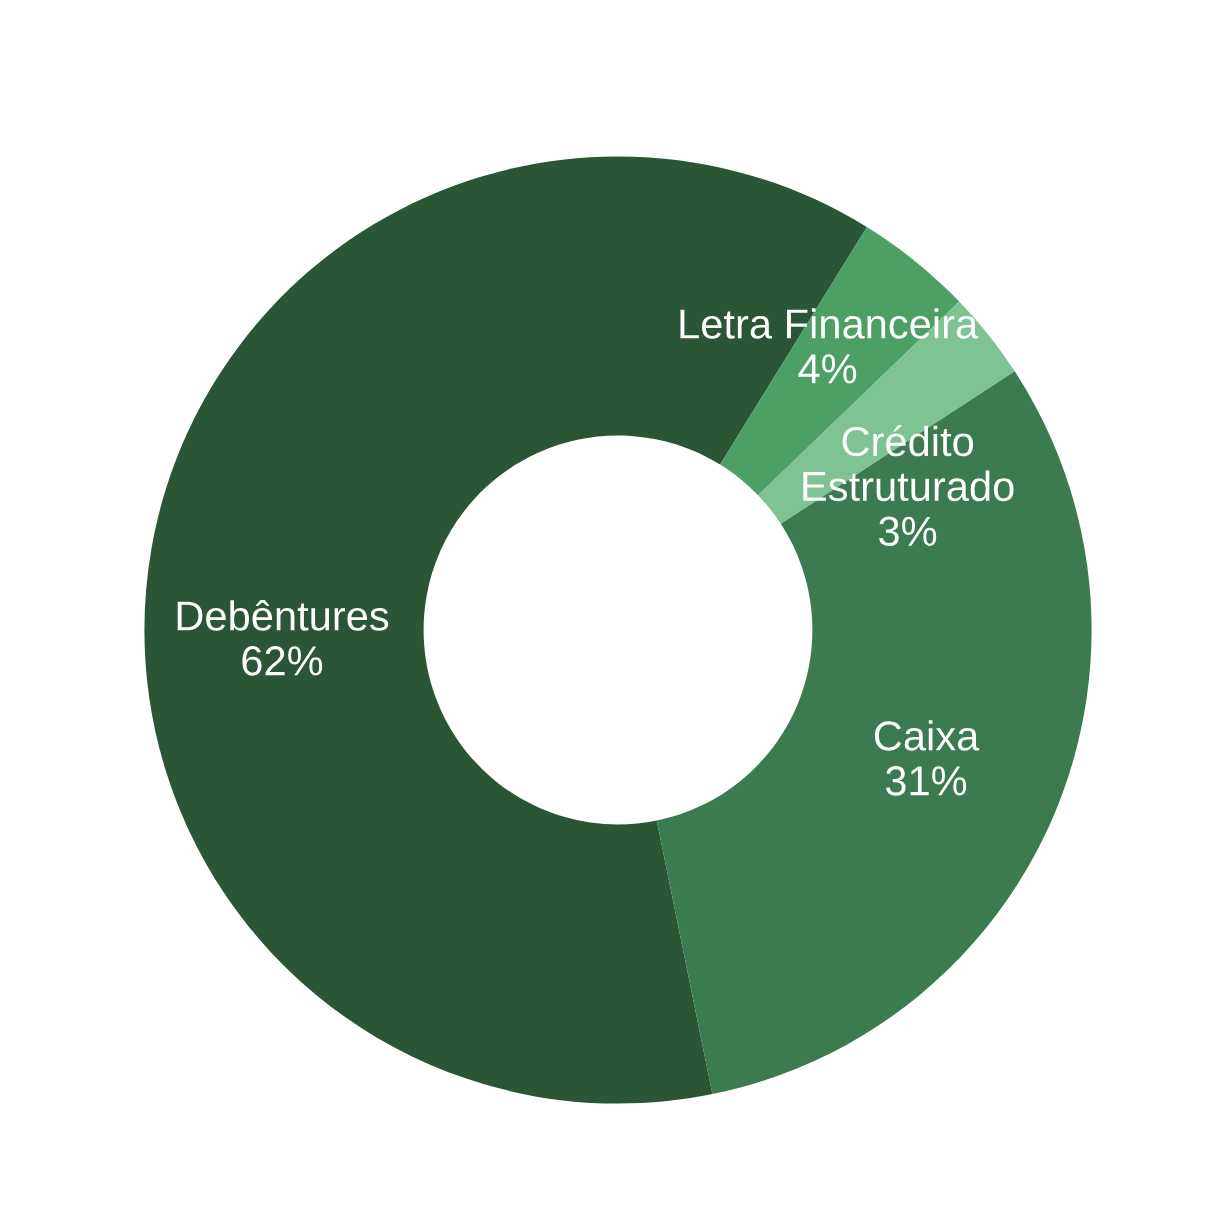 Image resolution: width=1210 pixels, height=1205 pixels. Describe the element at coordinates (908, 531) in the screenshot. I see `data-label: 3%` at that location.